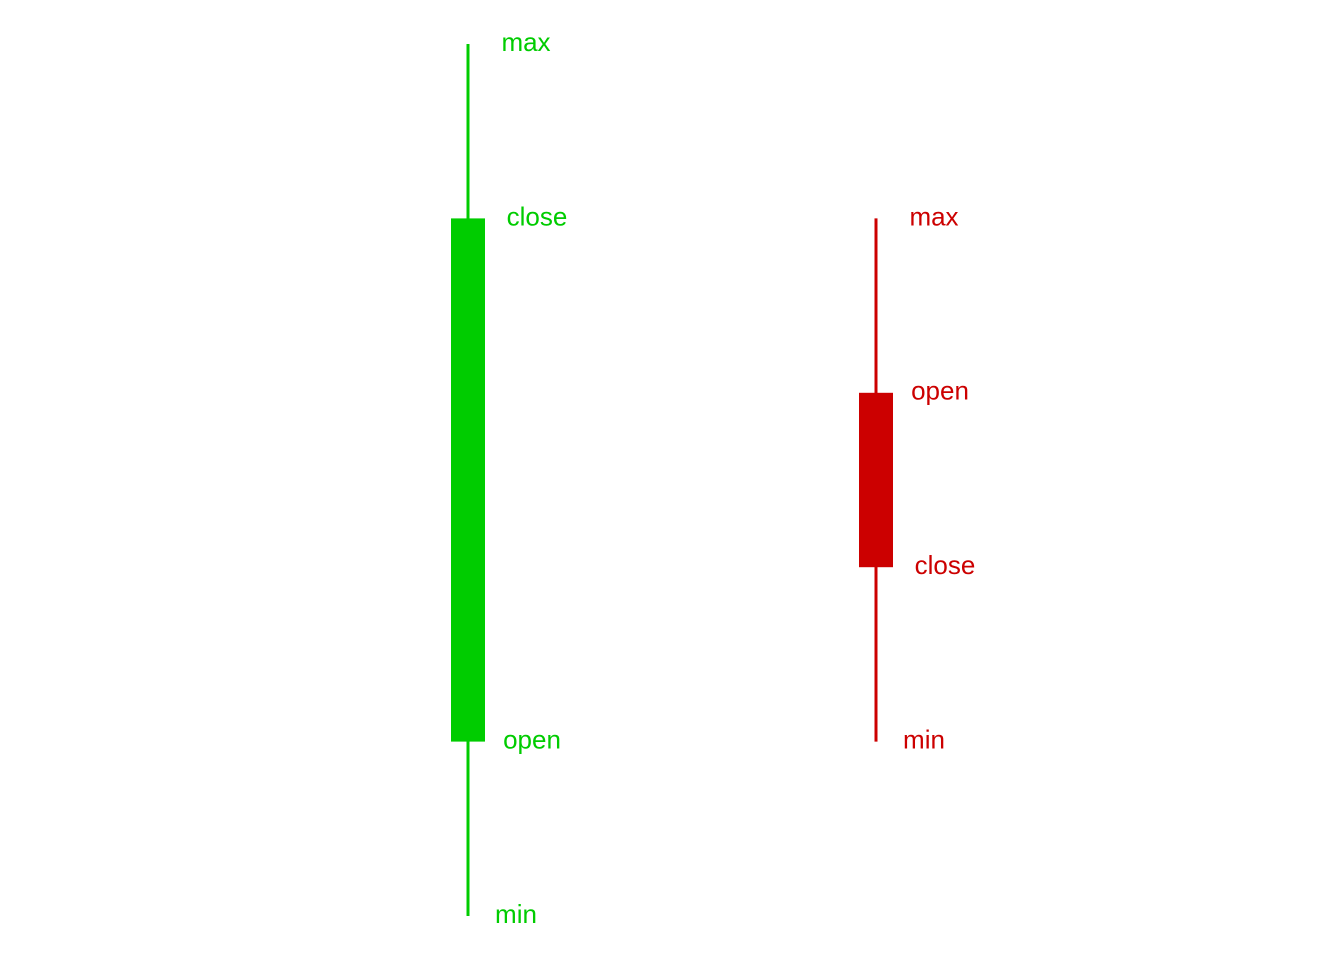  What do you see at coordinates (933, 216) in the screenshot?
I see `candle-down-max-label: max` at bounding box center [933, 216].